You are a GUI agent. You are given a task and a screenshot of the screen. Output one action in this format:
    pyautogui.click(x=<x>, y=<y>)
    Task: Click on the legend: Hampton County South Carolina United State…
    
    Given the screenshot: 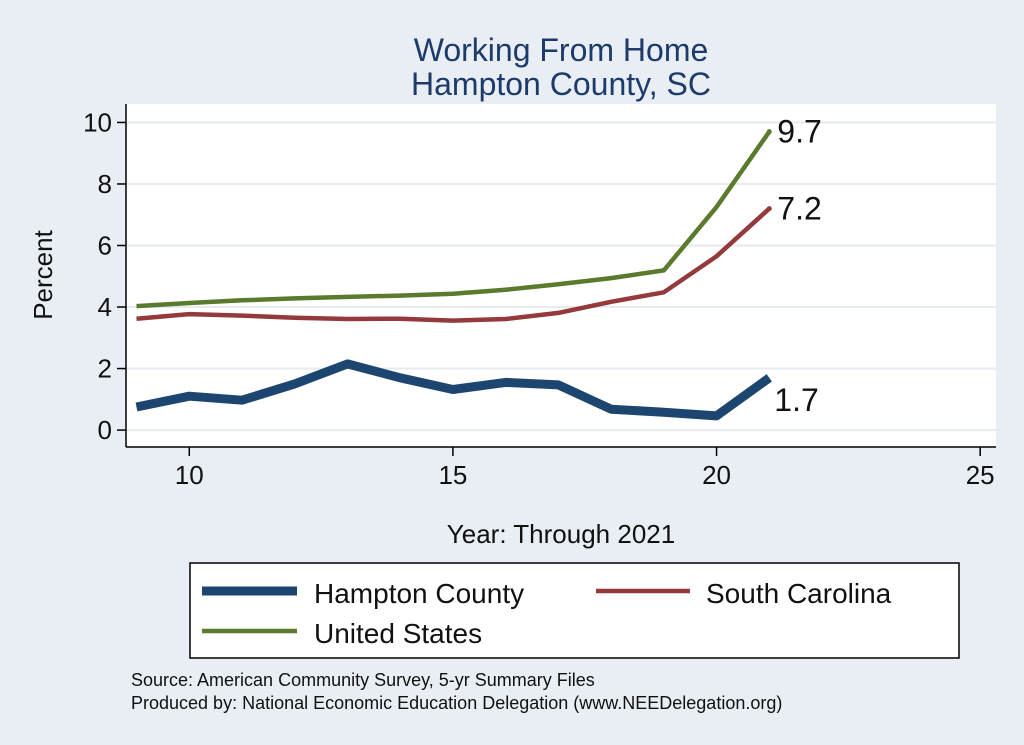 What is the action you would take?
    pyautogui.click(x=574, y=610)
    